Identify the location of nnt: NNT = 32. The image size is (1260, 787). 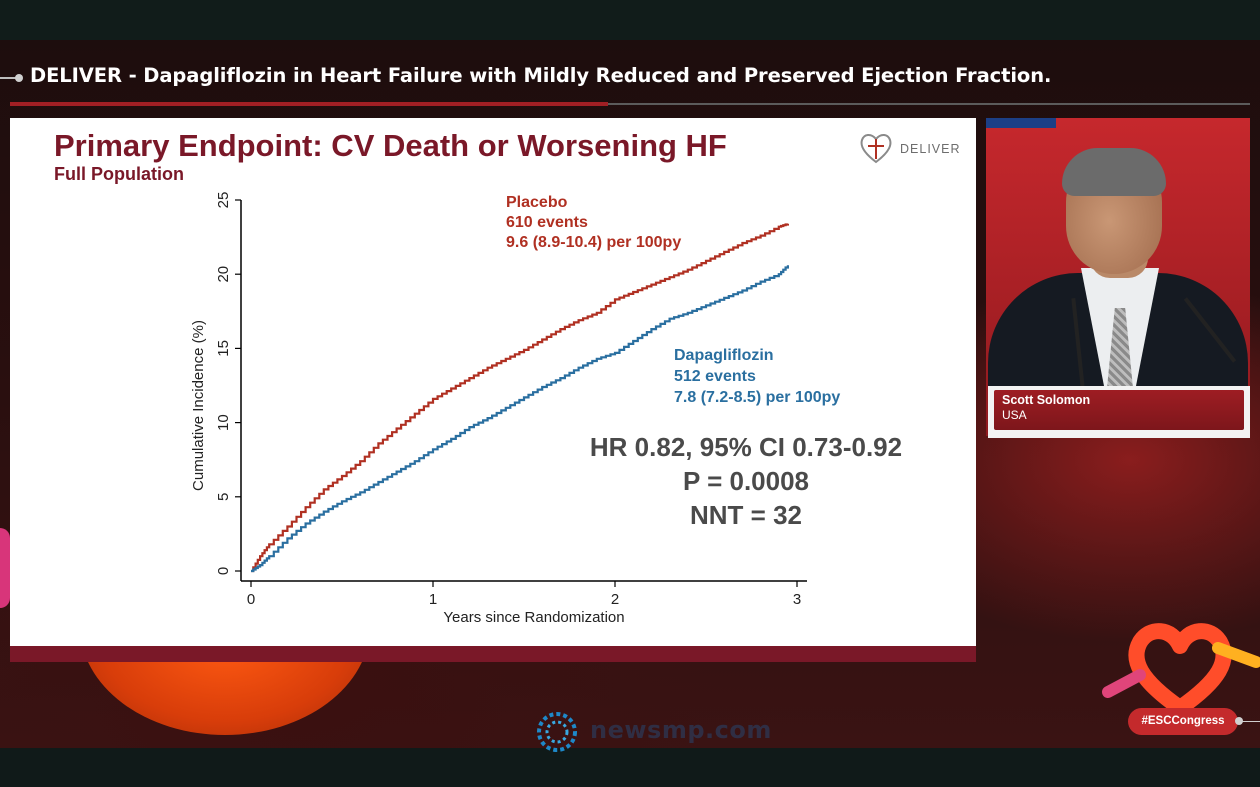
(746, 515).